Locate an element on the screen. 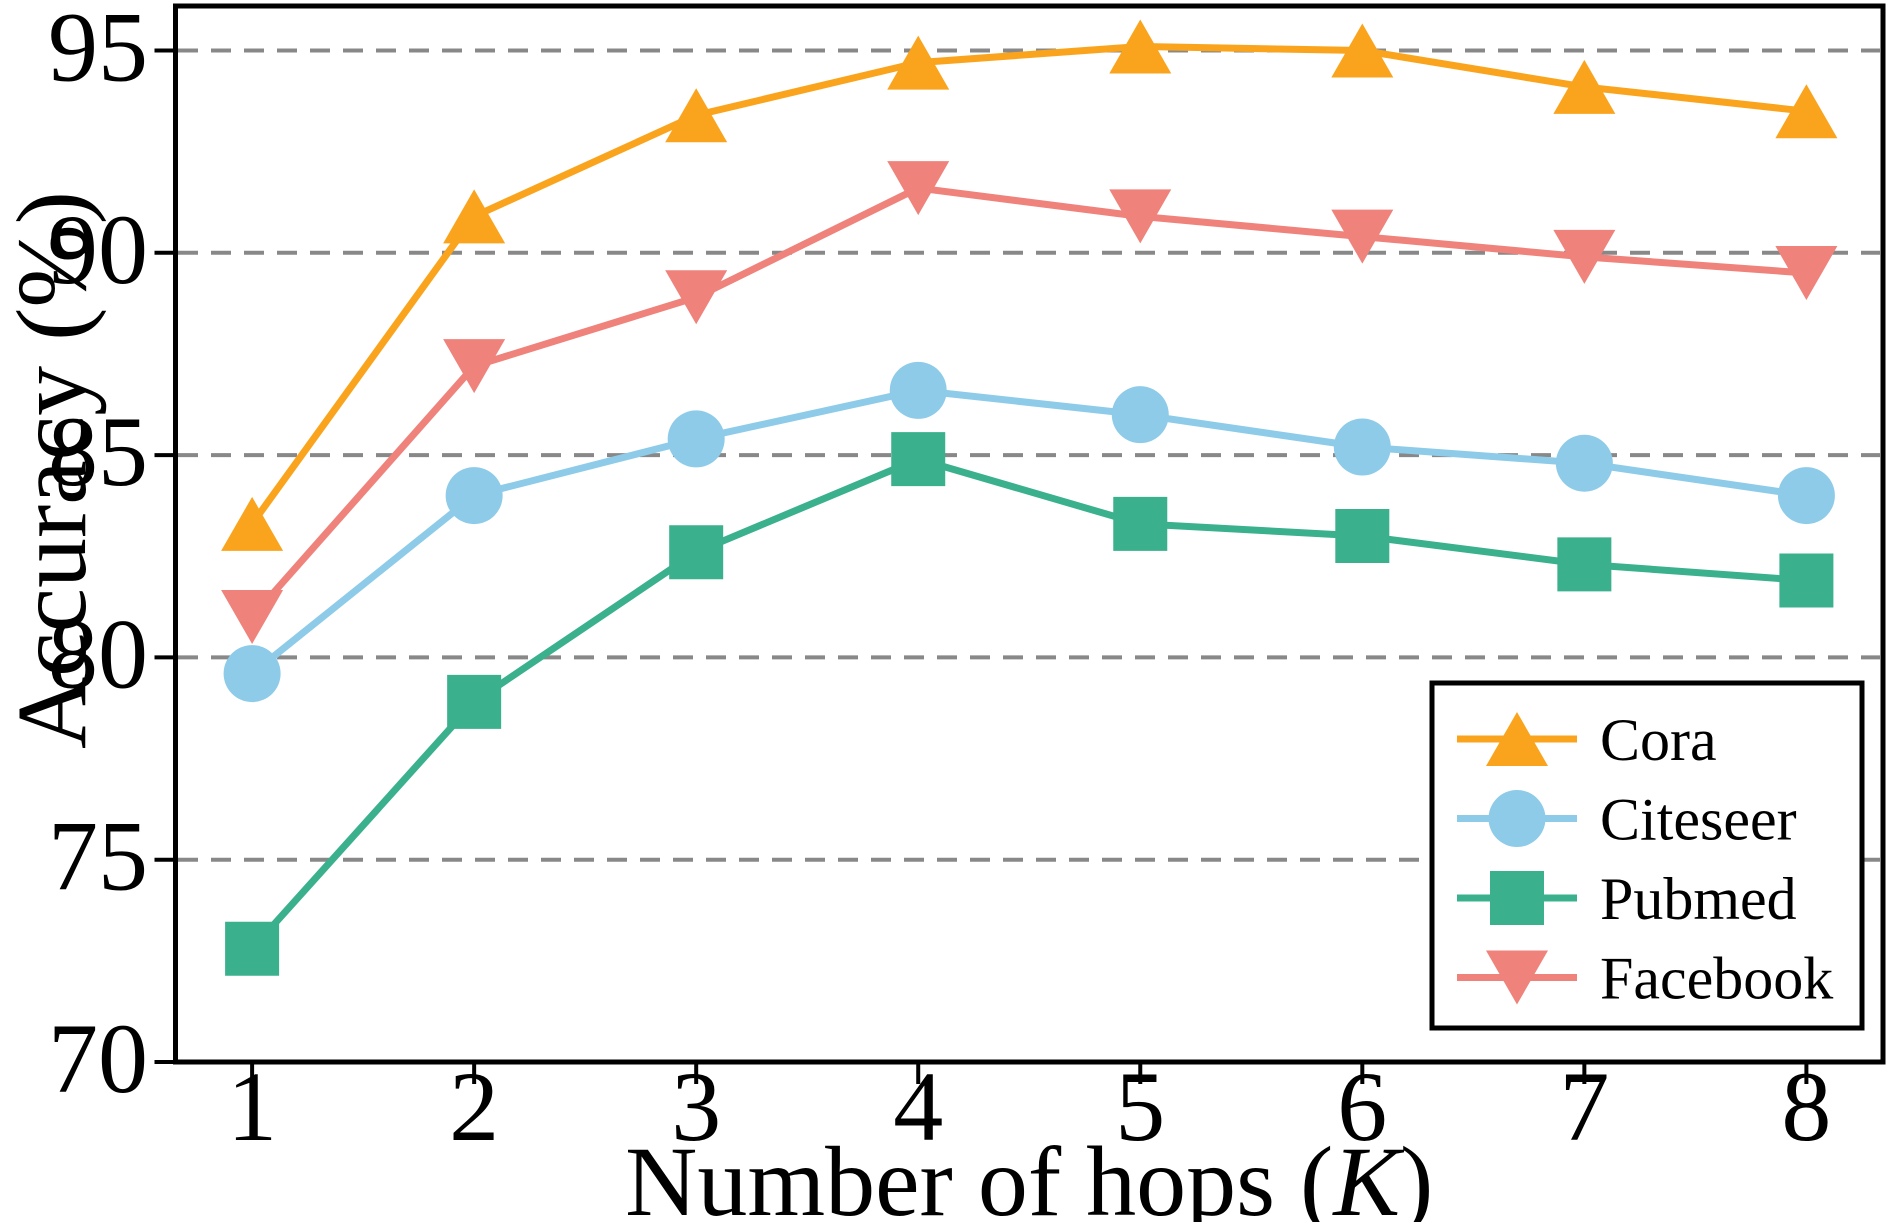  marker-facebook-k3 is located at coordinates (696, 297).